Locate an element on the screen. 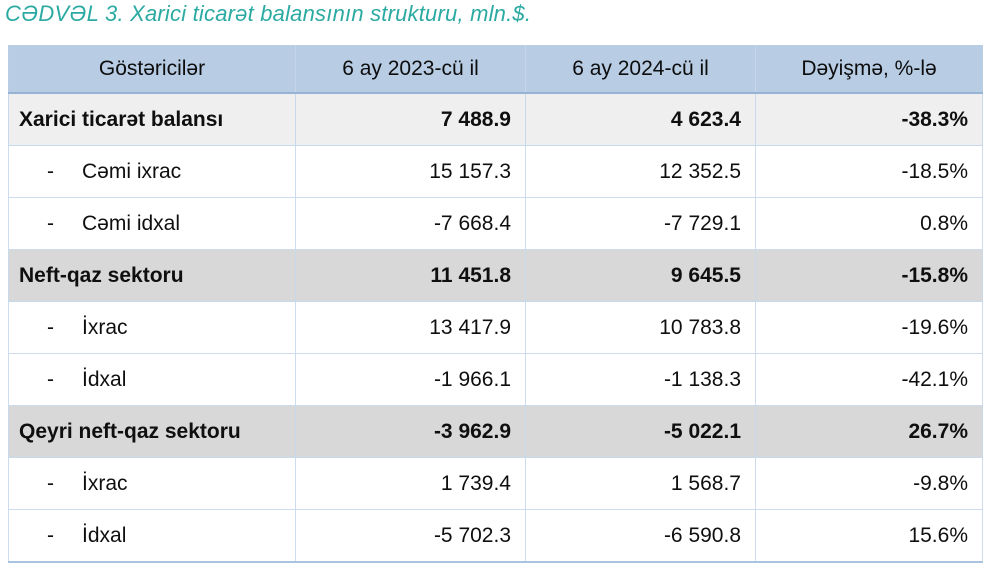  value-2023-cell: 1 739.4 is located at coordinates (410, 483).